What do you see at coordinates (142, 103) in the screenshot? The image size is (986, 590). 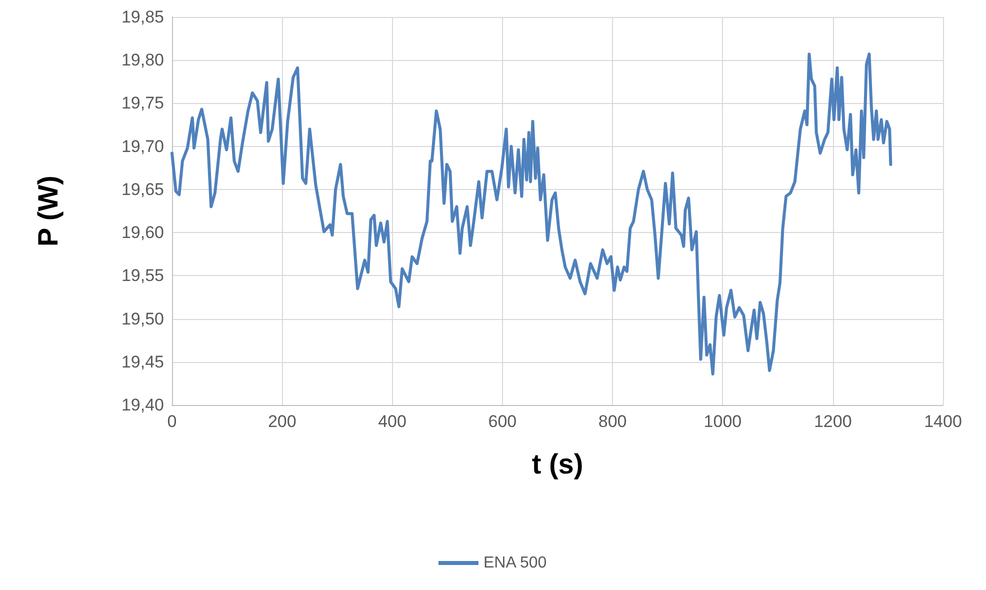 I see `y-tick-label: 19,75` at bounding box center [142, 103].